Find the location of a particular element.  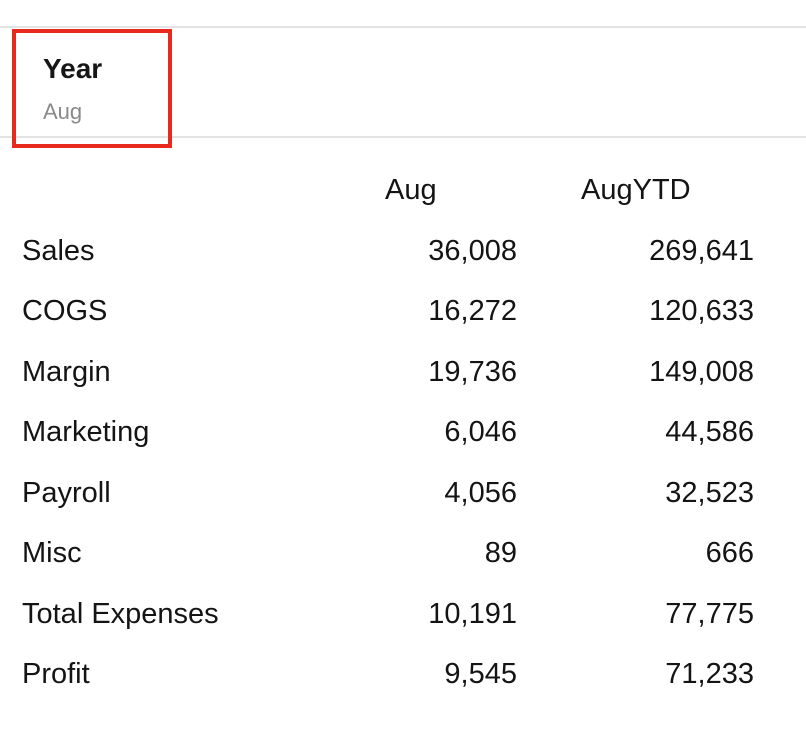

column-header-row: Aug AugYTD is located at coordinates (403, 190).